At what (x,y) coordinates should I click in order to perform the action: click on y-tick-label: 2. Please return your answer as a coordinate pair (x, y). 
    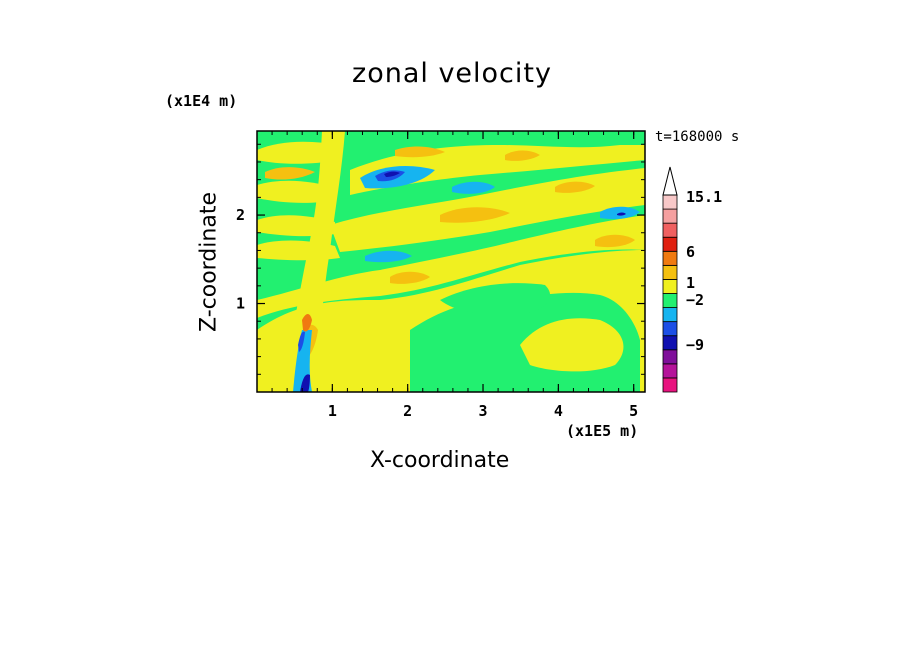
    Looking at the image, I should click on (240, 215).